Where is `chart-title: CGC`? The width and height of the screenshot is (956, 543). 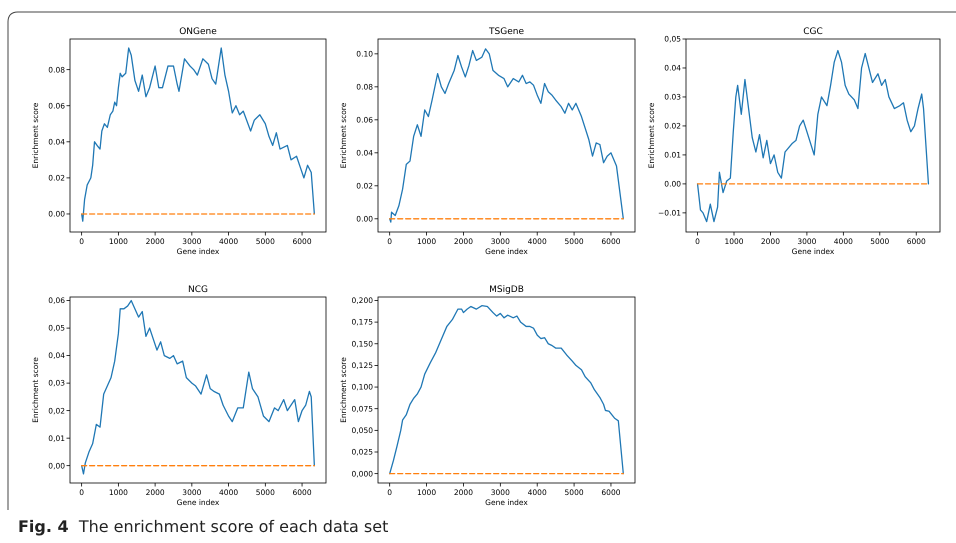 chart-title: CGC is located at coordinates (813, 32).